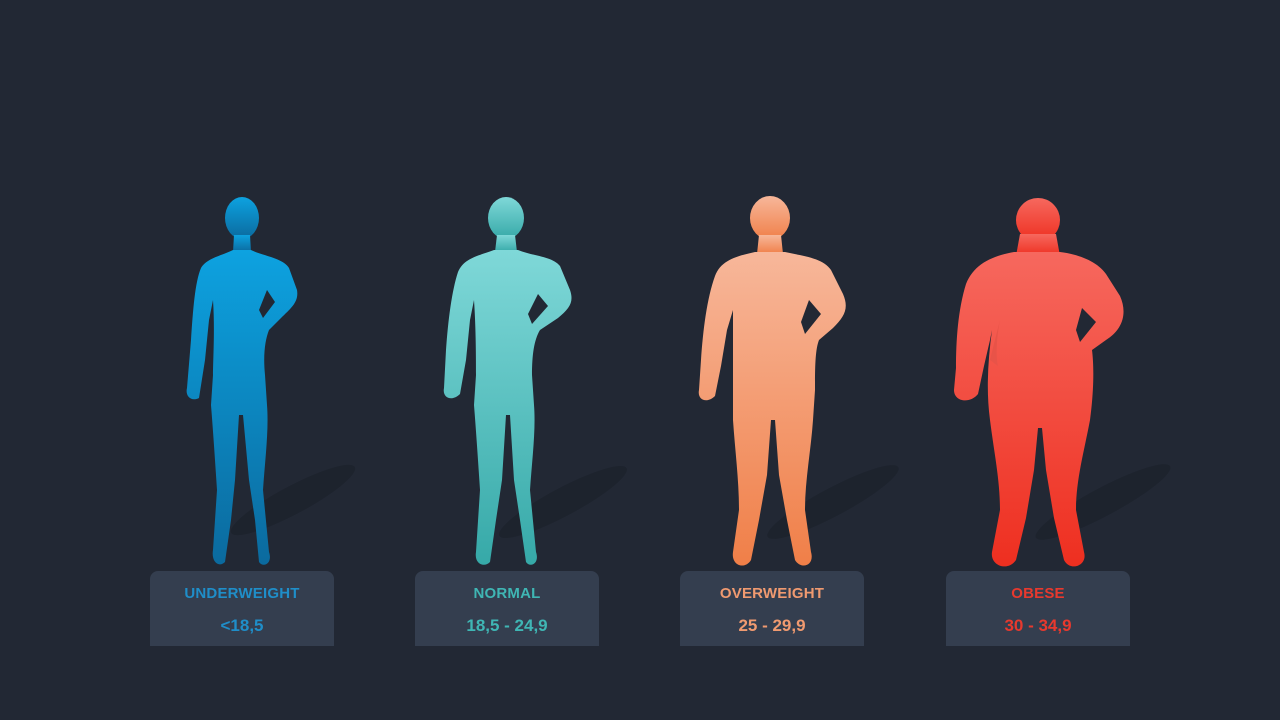  I want to click on category-card-underweight: UNDERWEIGHT <18,5, so click(242, 608).